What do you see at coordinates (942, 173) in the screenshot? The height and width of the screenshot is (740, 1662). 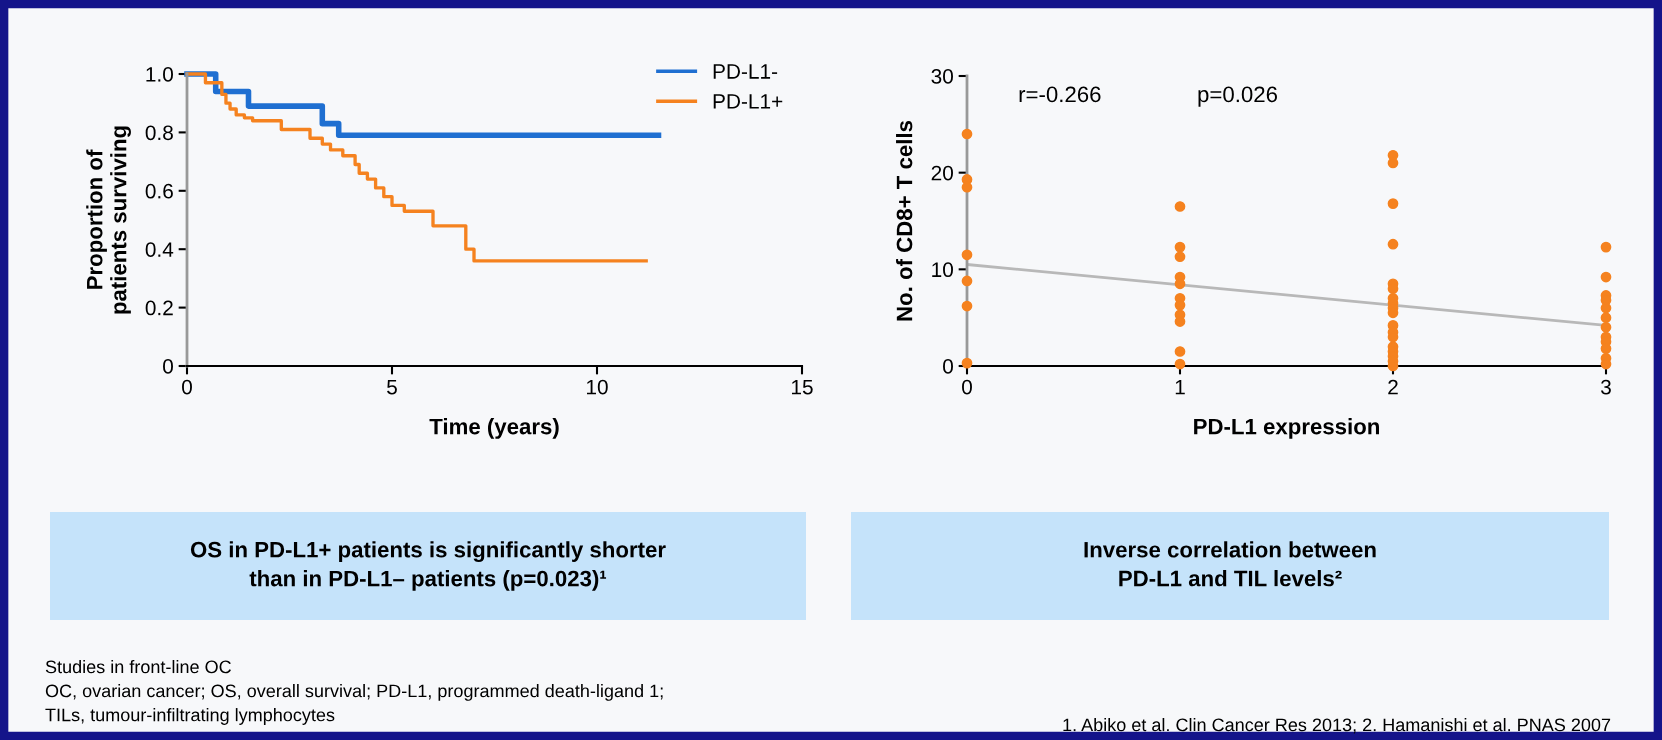 I see `y-tick-label: 20` at bounding box center [942, 173].